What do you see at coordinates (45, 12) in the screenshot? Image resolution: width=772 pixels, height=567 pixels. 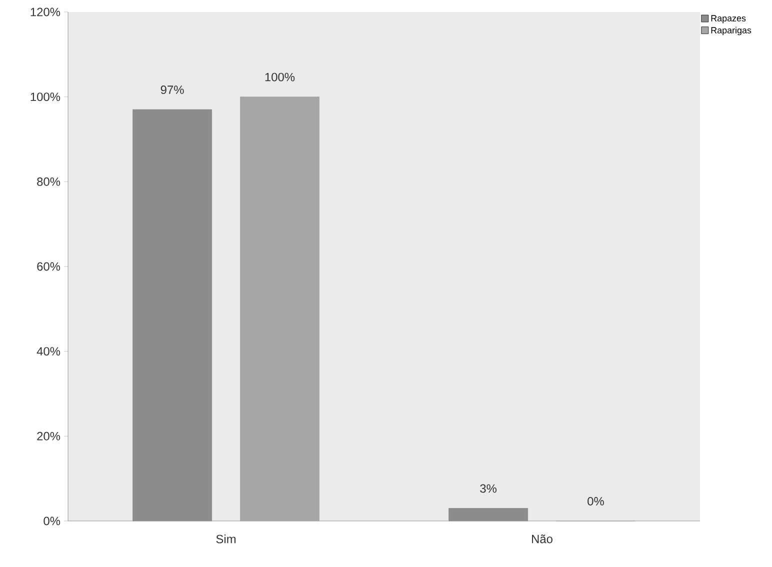 I see `y-tick-label: 120%` at bounding box center [45, 12].